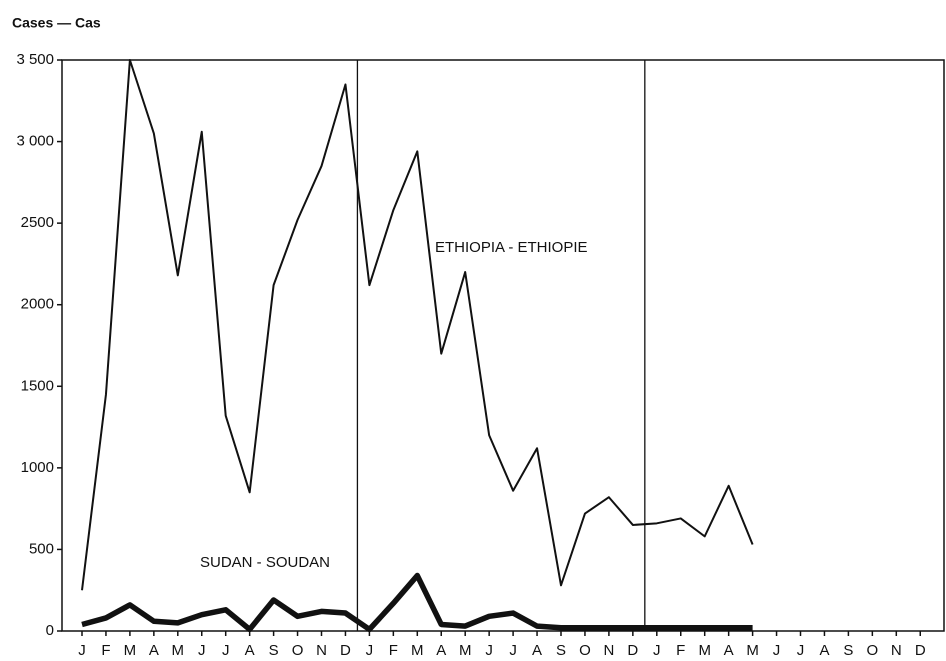  I want to click on y-tick-label: 500, so click(41, 548).